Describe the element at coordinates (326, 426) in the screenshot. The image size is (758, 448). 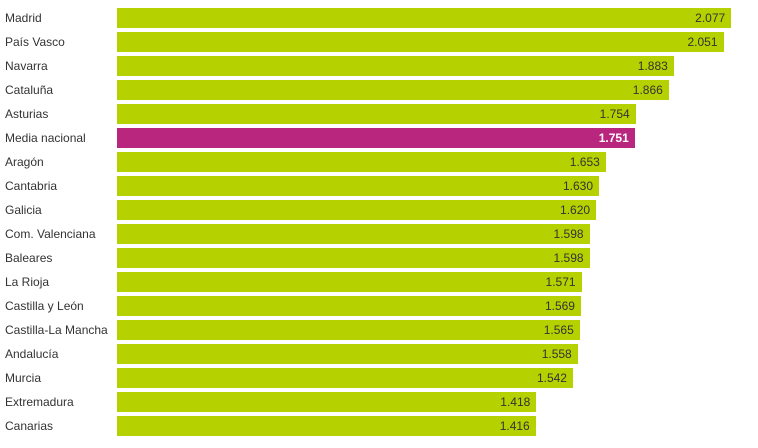
I see `bar: 1.416` at that location.